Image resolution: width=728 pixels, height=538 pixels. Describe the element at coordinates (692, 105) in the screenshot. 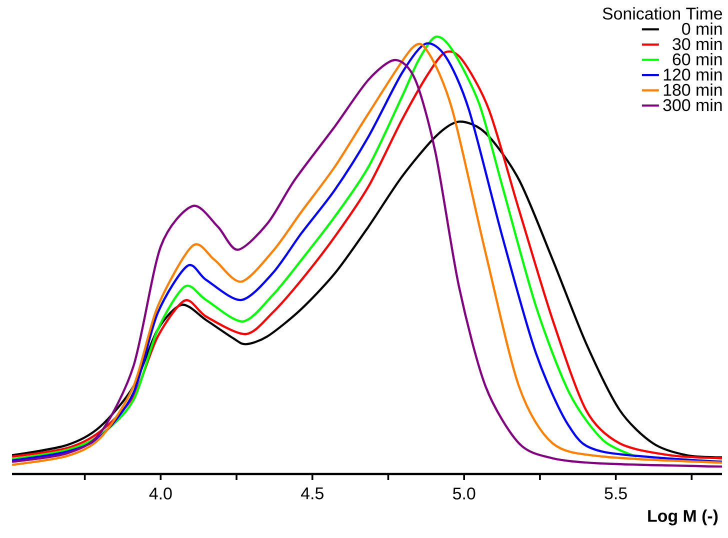

I see `legend-label: 300 min` at that location.